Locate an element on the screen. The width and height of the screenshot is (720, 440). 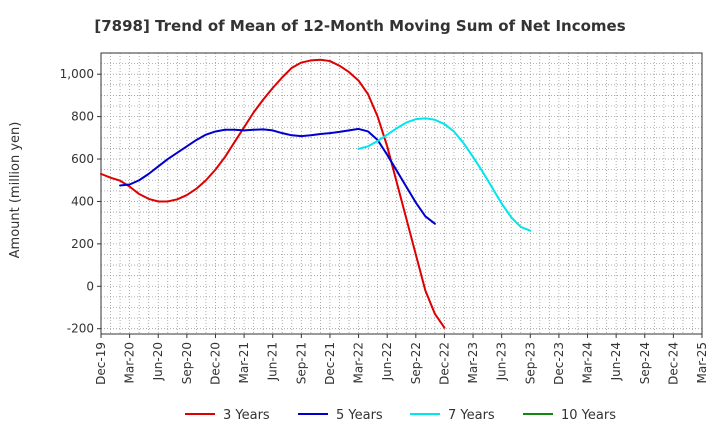
legend-item: 7 Years is located at coordinates (452, 415).